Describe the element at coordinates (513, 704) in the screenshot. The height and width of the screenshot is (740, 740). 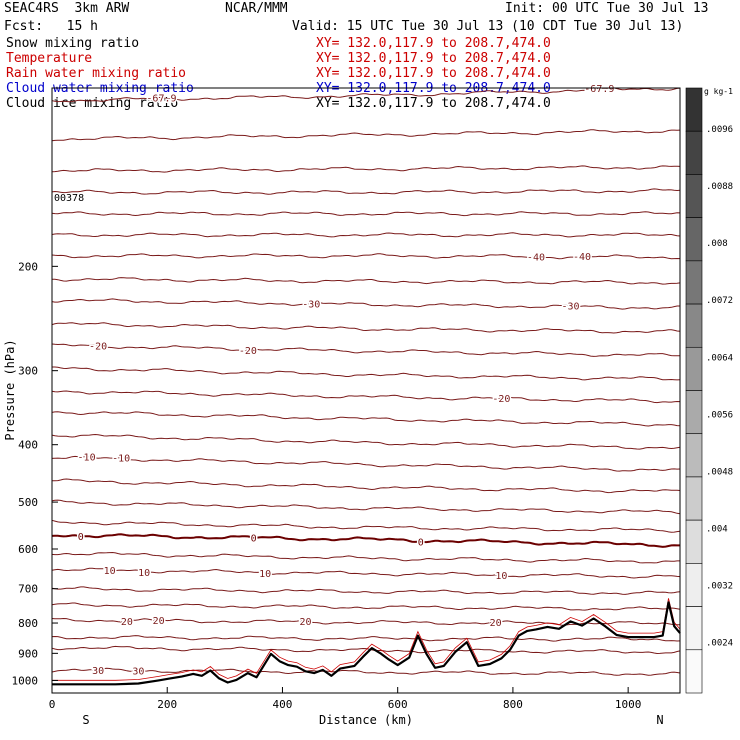
I see `x-tick-label: 800` at that location.